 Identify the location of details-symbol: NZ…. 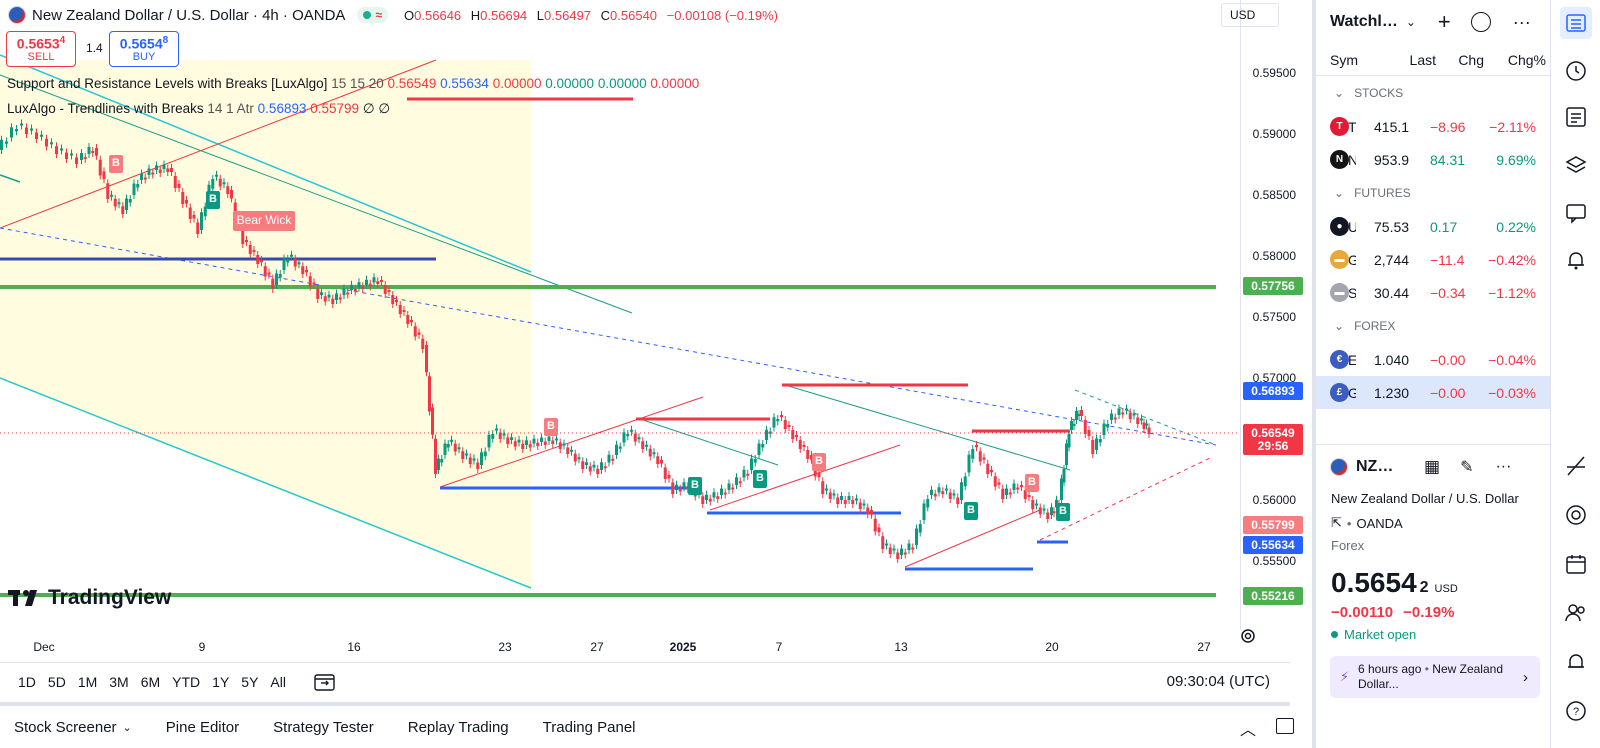
(1375, 466).